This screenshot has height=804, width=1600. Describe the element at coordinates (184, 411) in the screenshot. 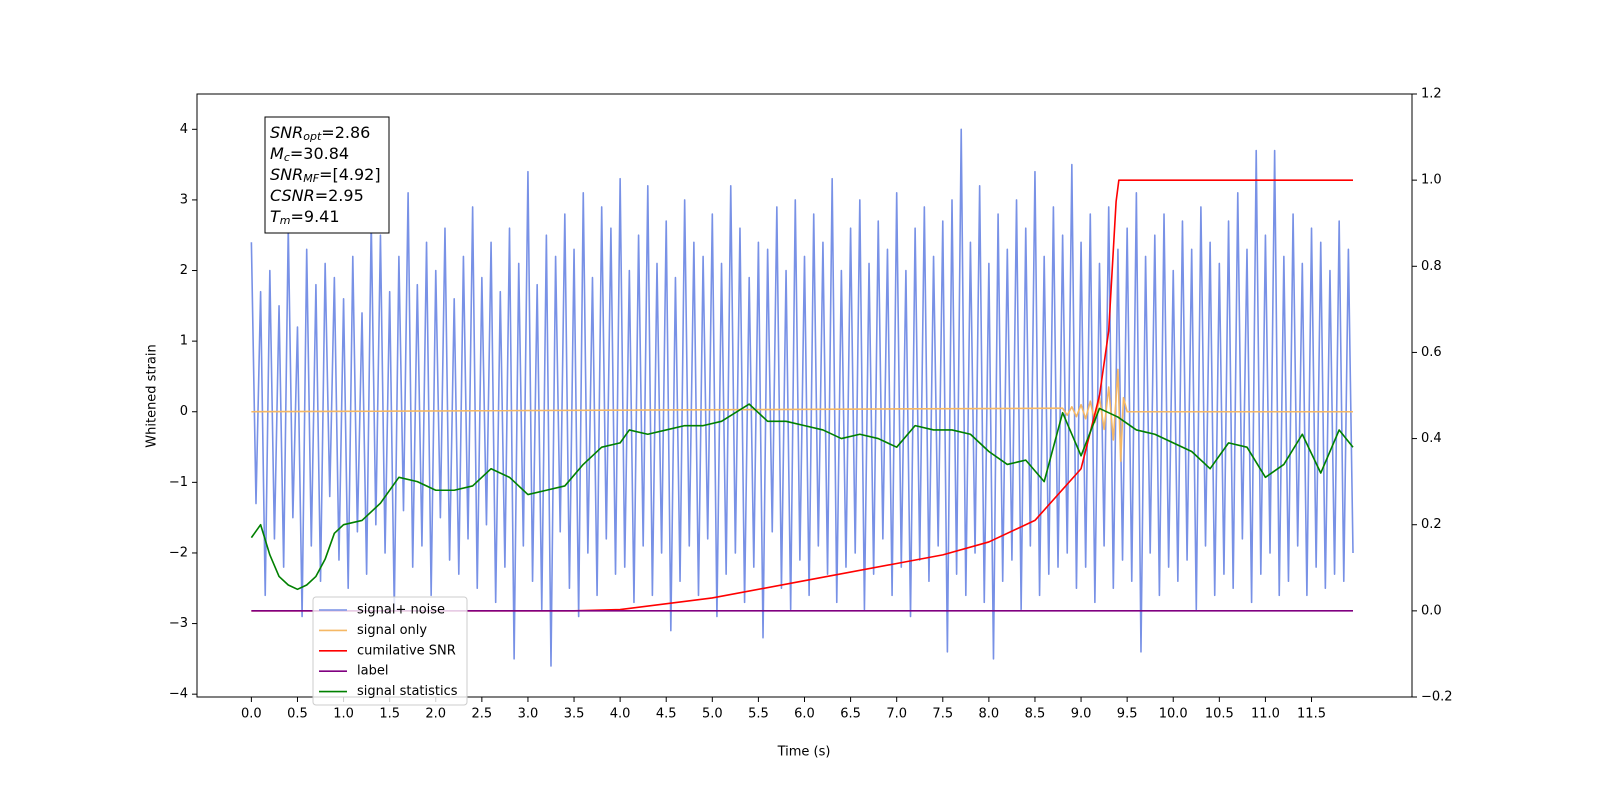

I see `y-tick-label: 0` at that location.